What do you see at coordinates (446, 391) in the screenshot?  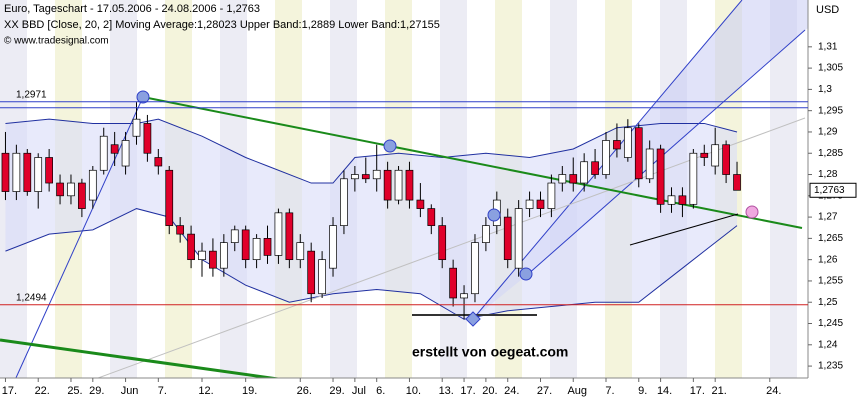 I see `x-tick-label: 13.` at bounding box center [446, 391].